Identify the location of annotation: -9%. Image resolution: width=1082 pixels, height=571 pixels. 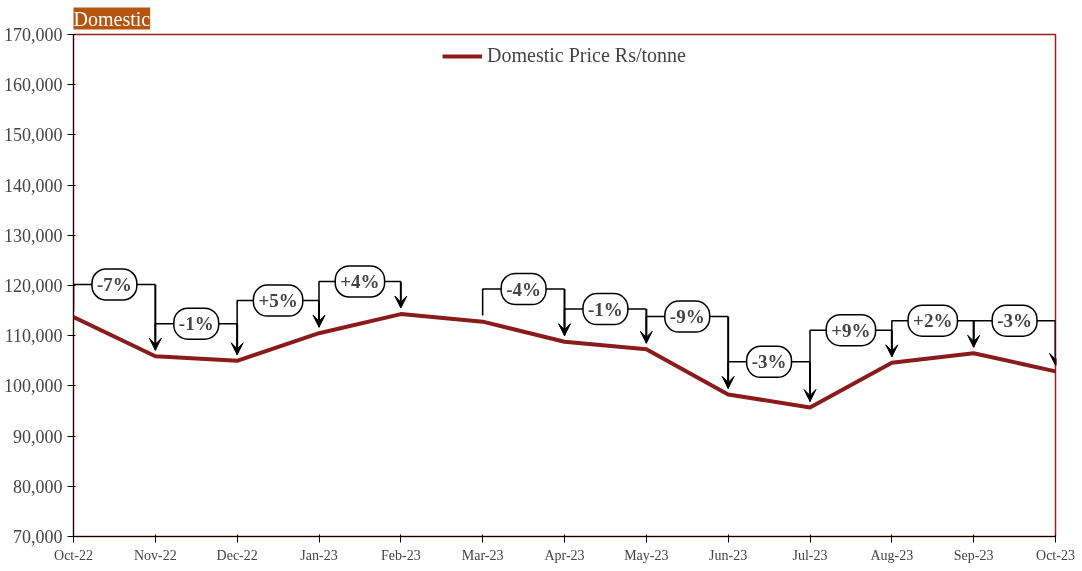
(687, 317).